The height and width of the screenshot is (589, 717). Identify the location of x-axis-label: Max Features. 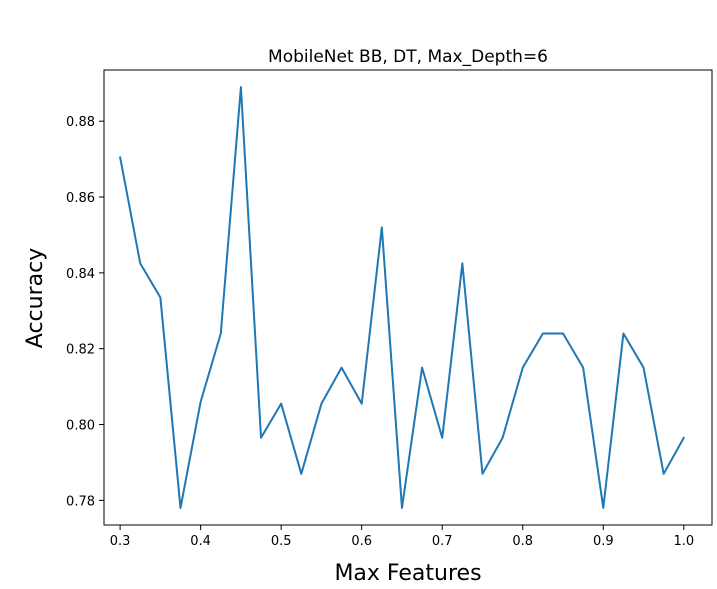
(407, 573).